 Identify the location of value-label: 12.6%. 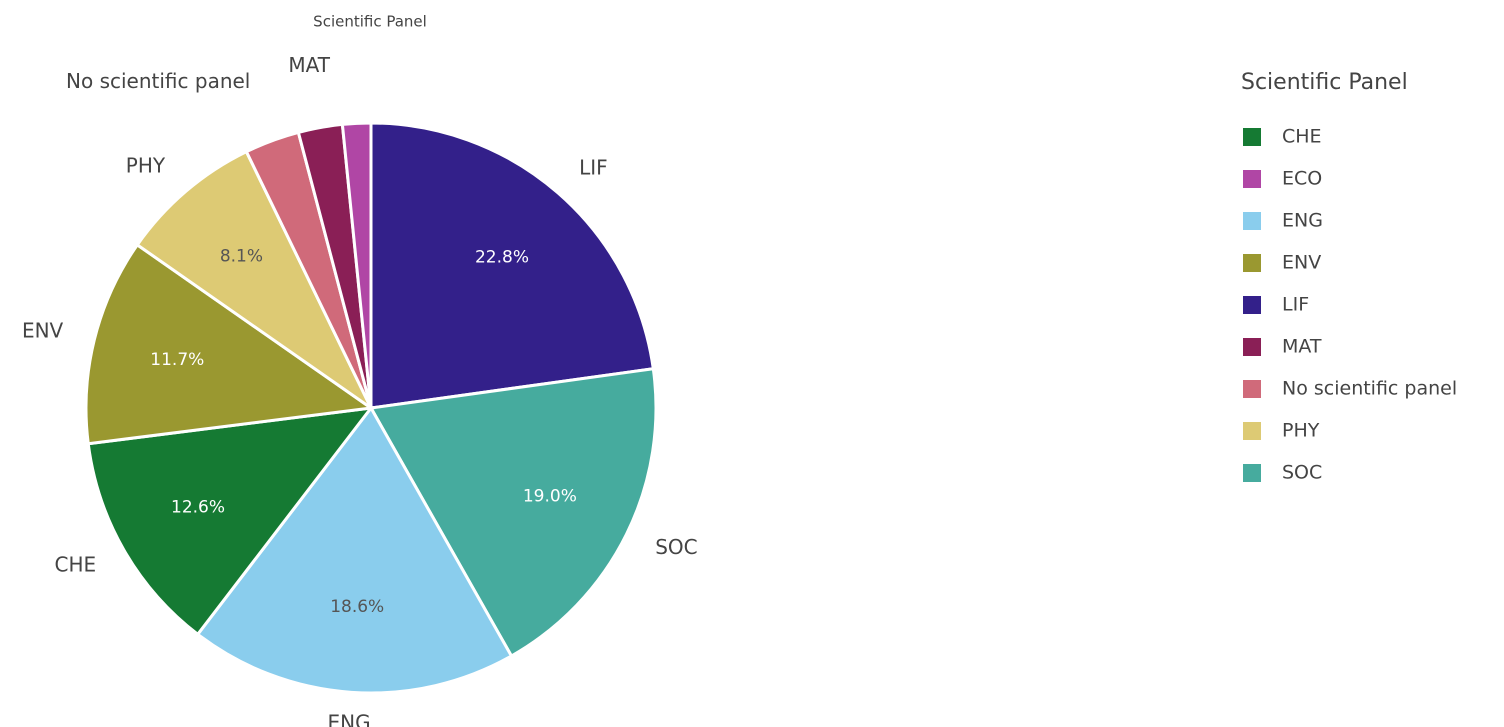
(198, 507).